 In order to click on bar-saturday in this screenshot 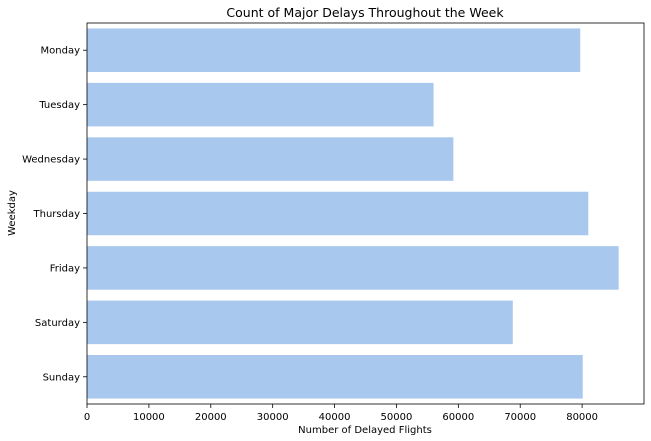, I will do `click(300, 322)`.